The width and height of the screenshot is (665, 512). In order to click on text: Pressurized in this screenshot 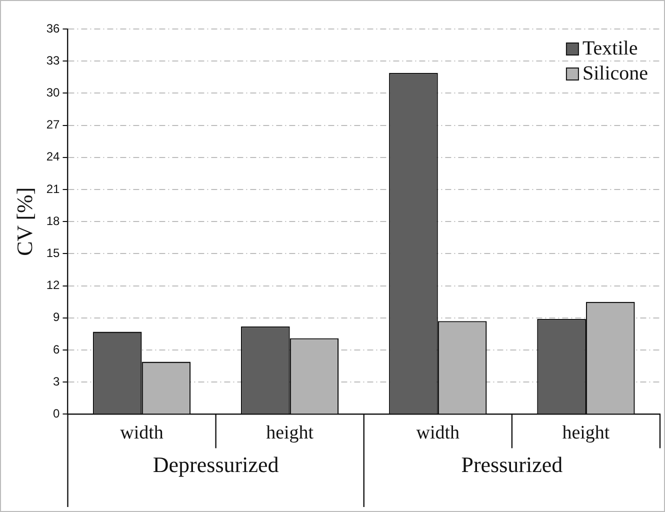, I will do `click(512, 464)`.